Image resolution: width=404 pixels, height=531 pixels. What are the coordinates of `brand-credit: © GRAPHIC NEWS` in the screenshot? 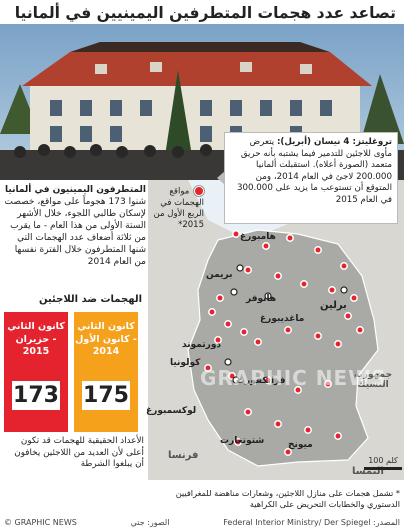 It's located at (40, 522).